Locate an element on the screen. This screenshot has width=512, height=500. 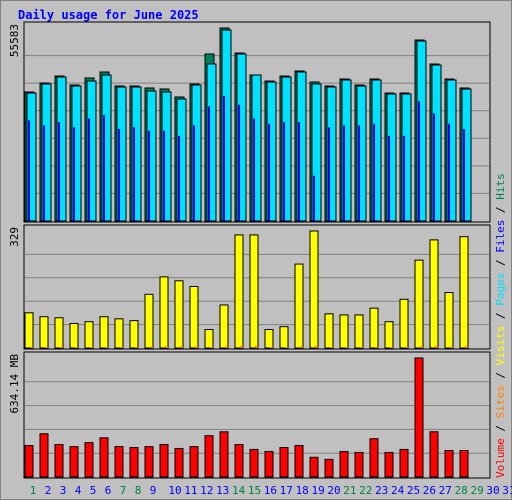
x-tick-label: 28 is located at coordinates (461, 490).